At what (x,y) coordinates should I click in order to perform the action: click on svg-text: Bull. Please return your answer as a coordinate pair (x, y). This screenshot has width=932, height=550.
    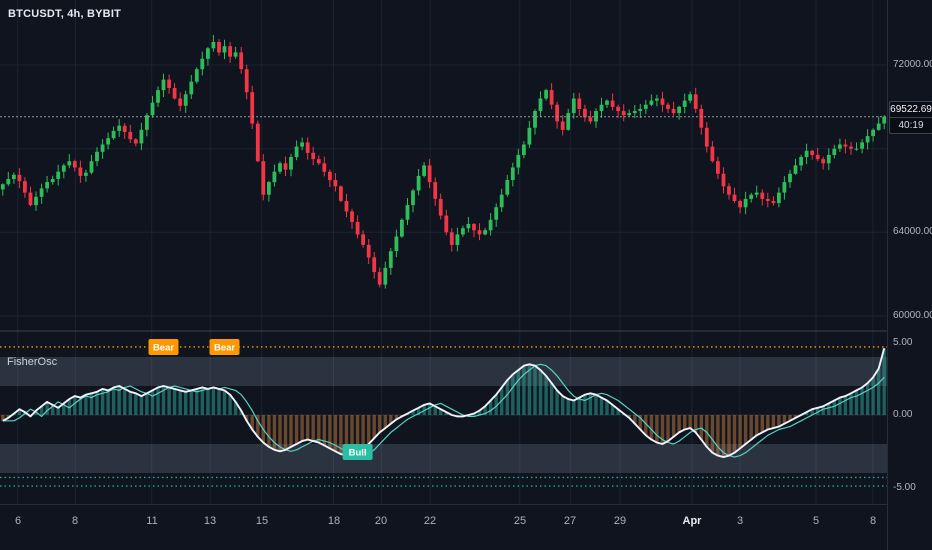
    Looking at the image, I should click on (358, 453).